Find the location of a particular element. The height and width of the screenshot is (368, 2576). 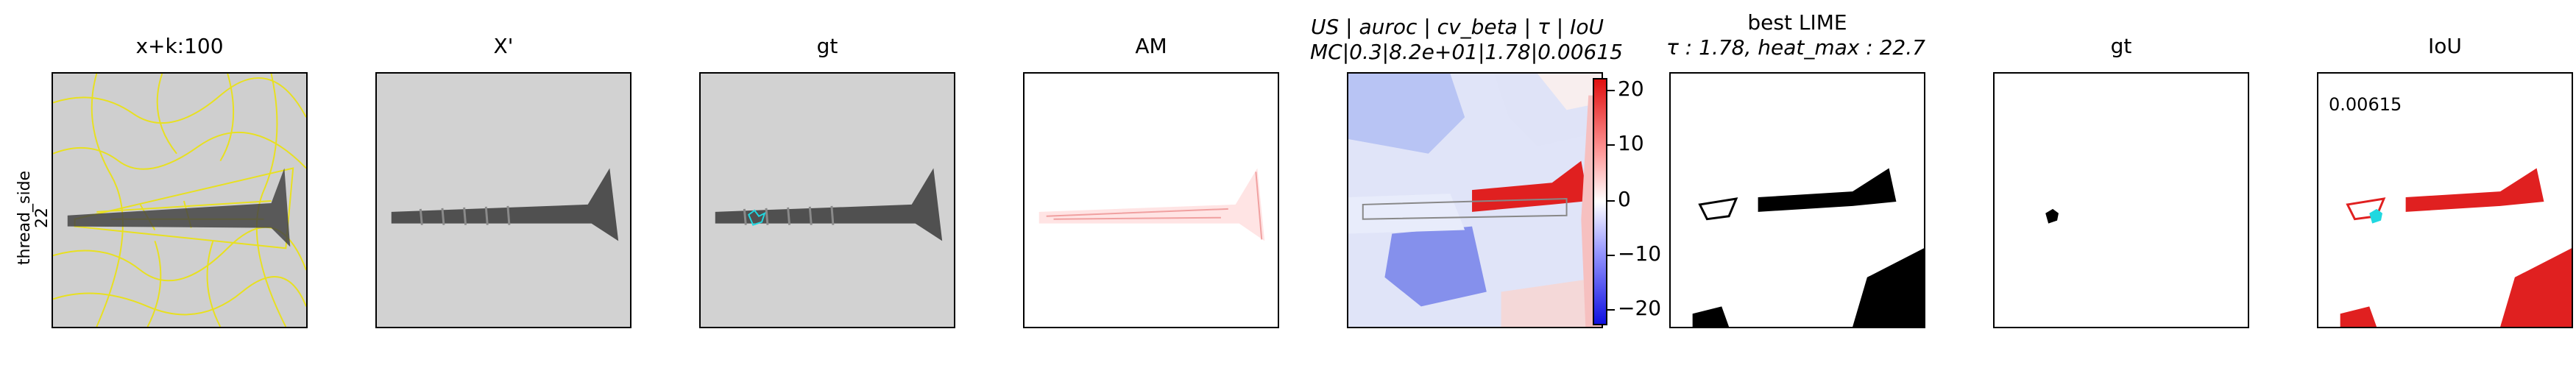

iou-value-label: 0.00615 is located at coordinates (2365, 104).